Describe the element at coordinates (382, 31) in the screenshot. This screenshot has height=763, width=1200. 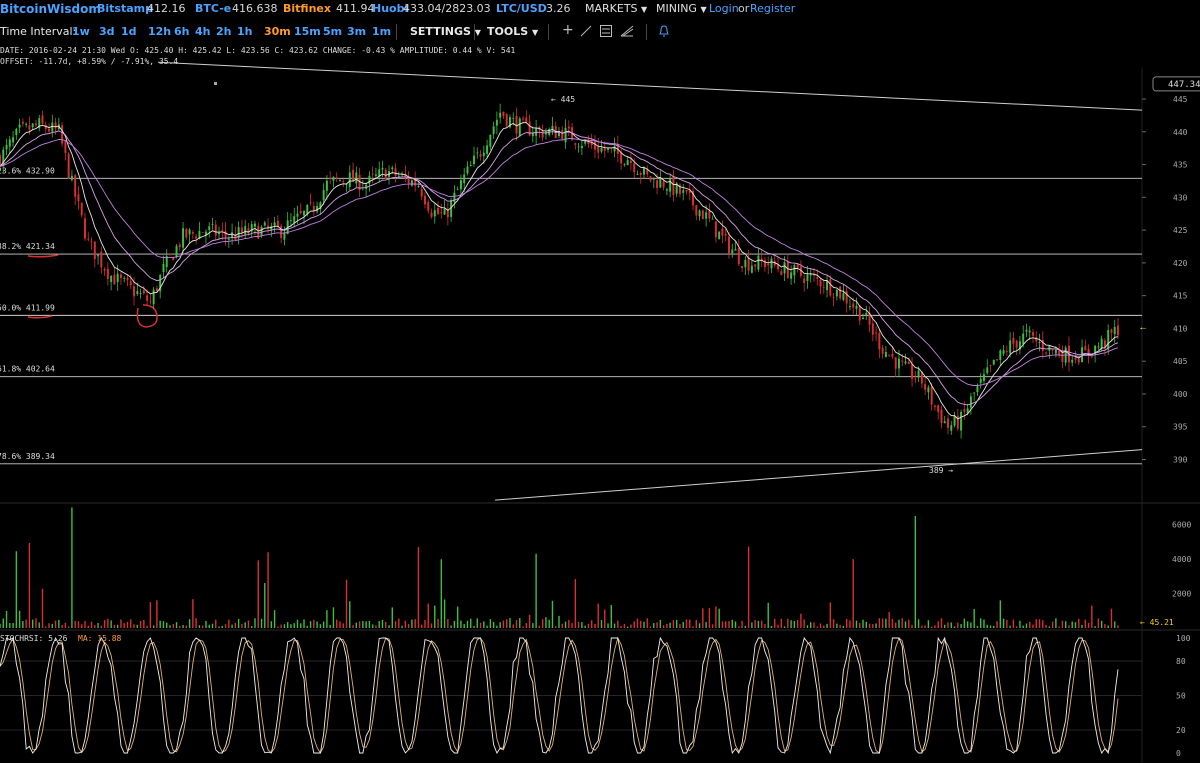
I see `interval-1m: 1m` at that location.